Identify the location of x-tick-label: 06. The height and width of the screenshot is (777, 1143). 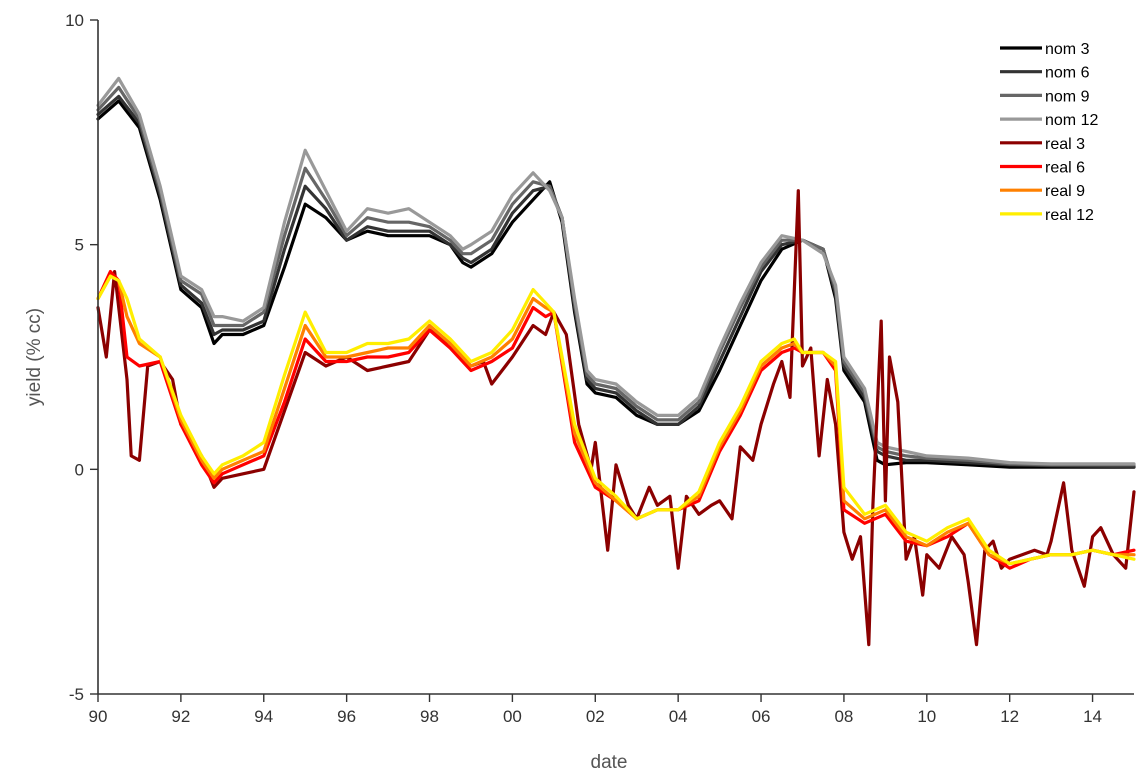
(761, 716).